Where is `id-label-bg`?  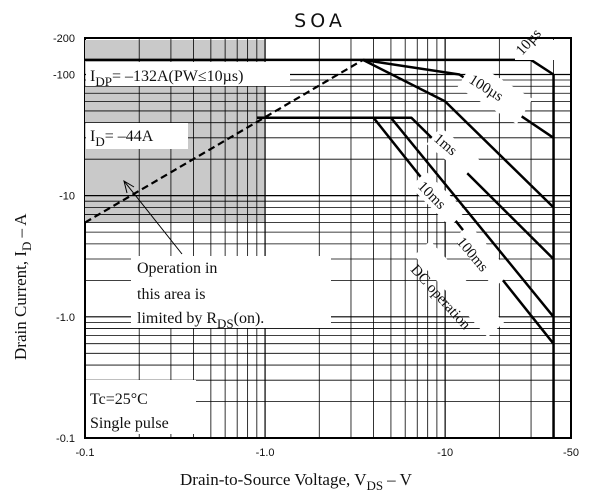 id-label-bg is located at coordinates (137, 136).